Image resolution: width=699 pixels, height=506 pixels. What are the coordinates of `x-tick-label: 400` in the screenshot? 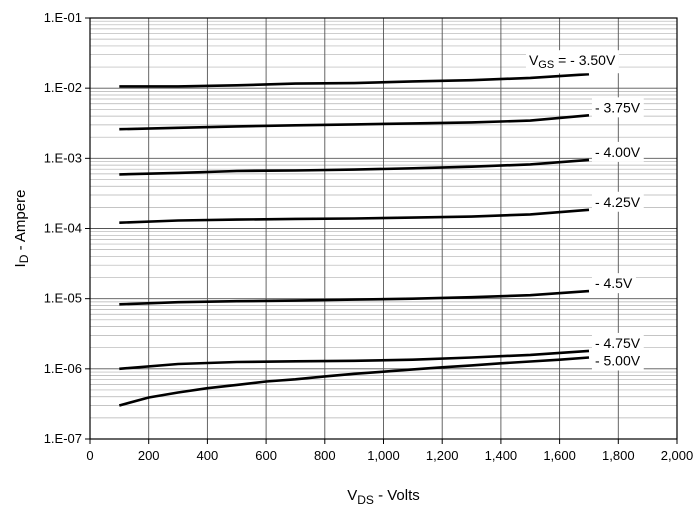 It's located at (208, 455).